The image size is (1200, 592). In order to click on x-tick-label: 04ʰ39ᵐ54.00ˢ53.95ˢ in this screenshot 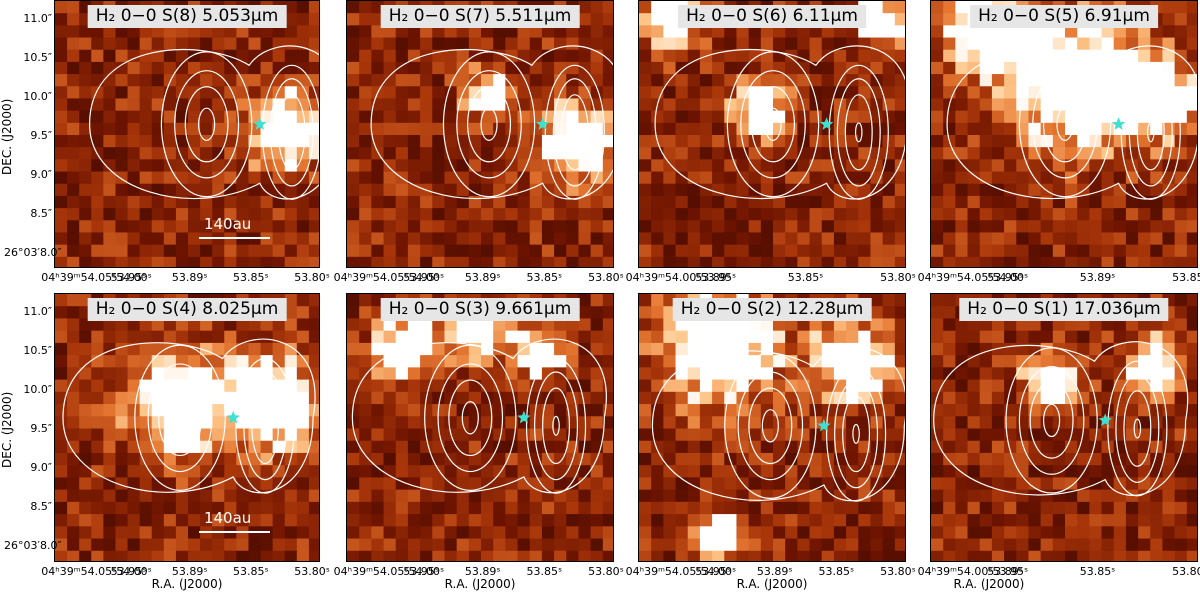, I will do `click(973, 571)`.